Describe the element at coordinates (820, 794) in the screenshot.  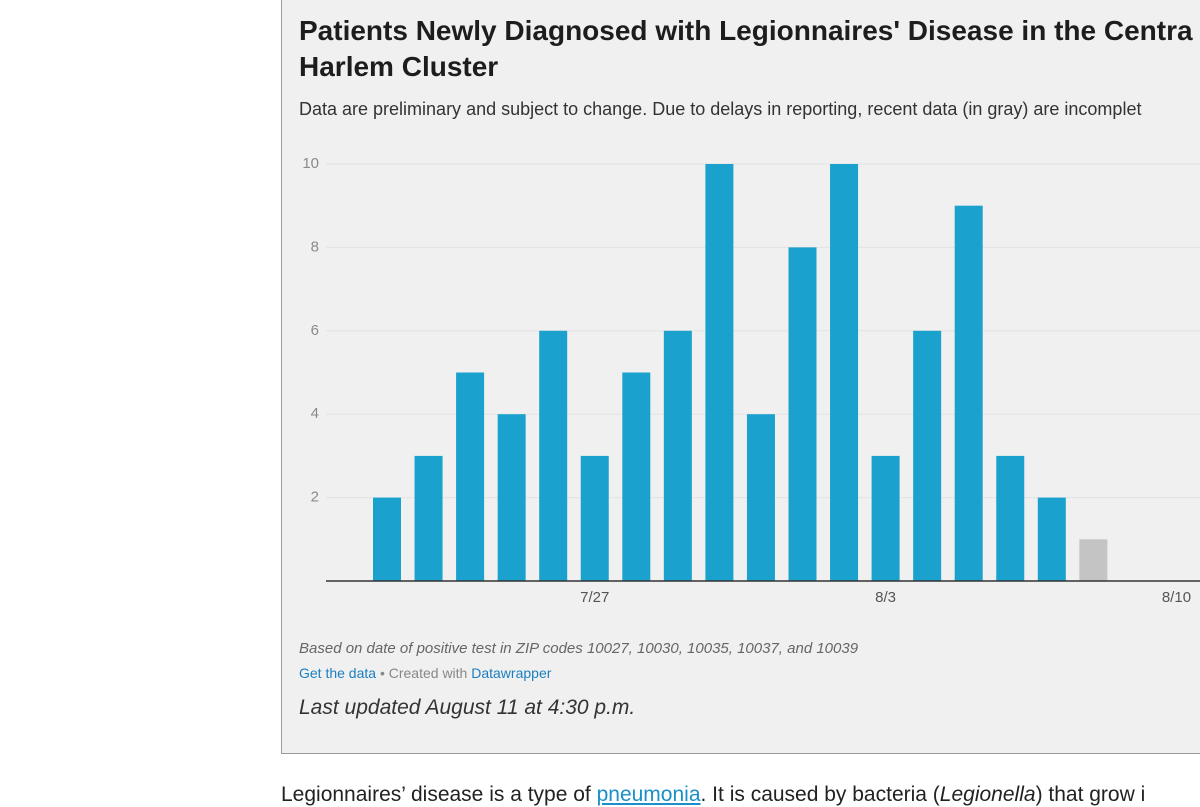
I see `text: . It is caused by bacteria (` at that location.